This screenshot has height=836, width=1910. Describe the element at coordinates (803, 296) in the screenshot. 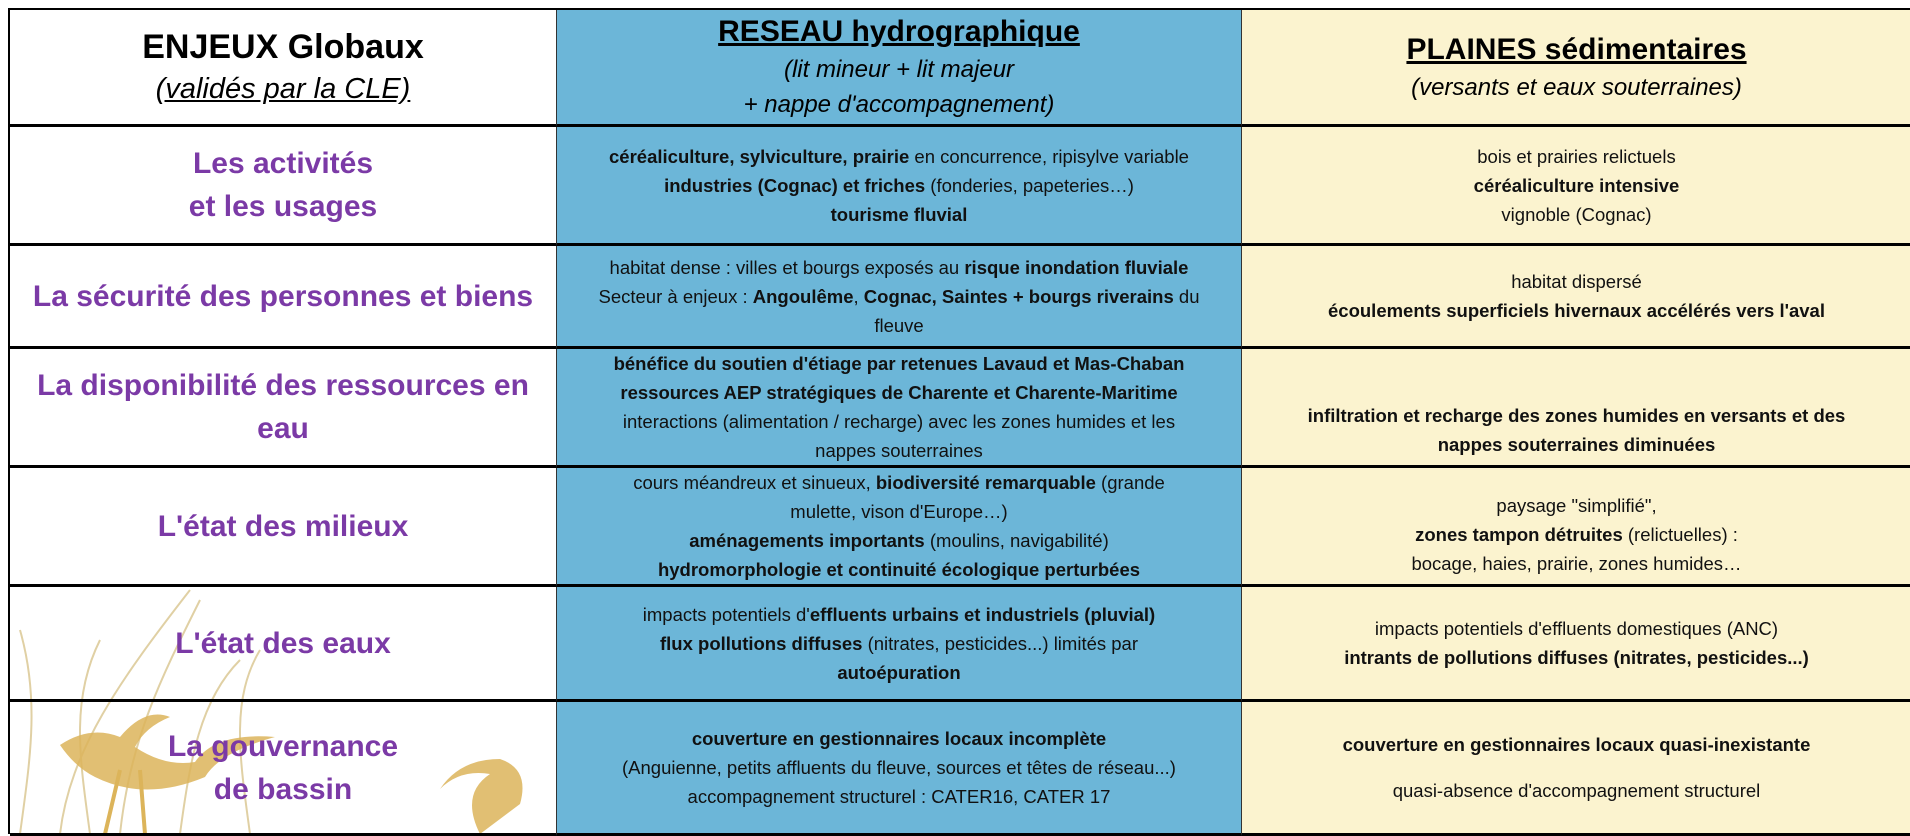

I see `text-run: Angoulême` at that location.